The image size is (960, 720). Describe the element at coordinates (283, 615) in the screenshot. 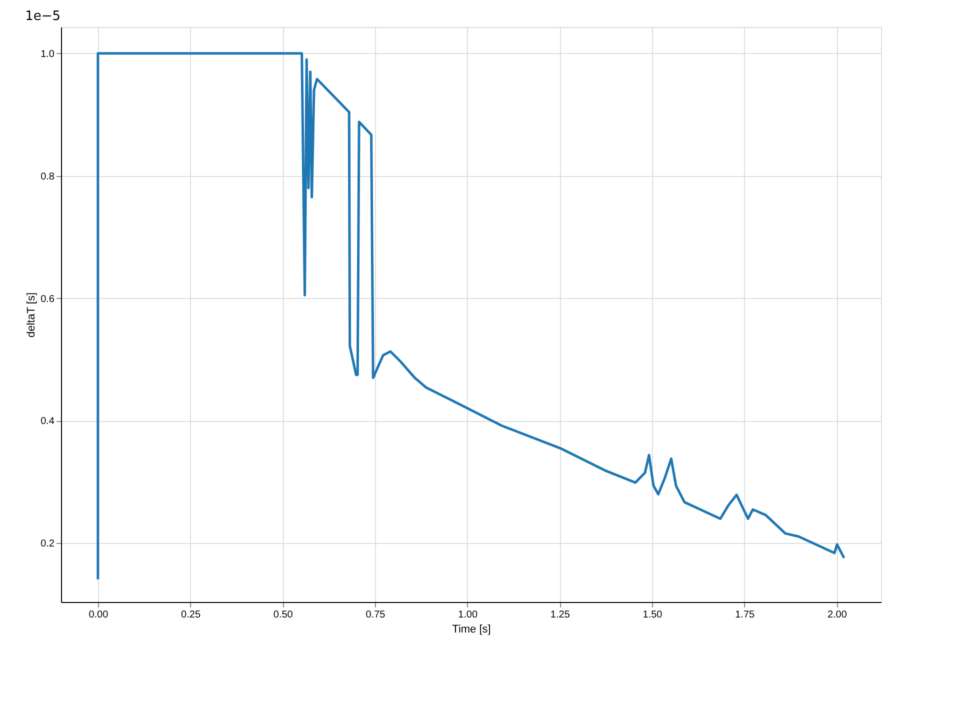

I see `x-tick-label: 0.50` at that location.